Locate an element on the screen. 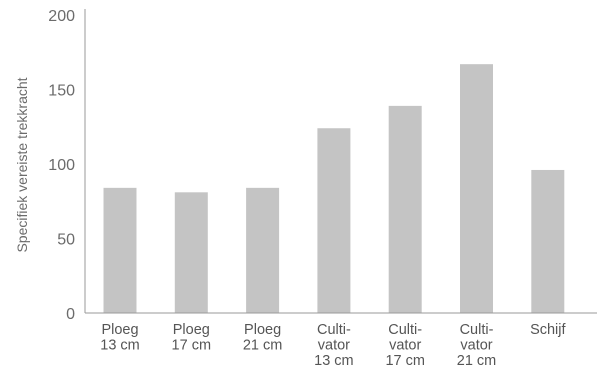 The image size is (597, 374). y-tick-label: 0 is located at coordinates (70, 314).